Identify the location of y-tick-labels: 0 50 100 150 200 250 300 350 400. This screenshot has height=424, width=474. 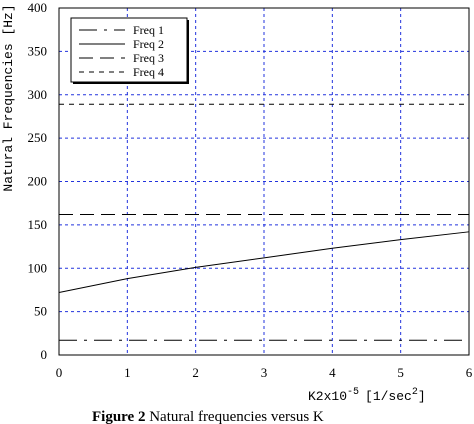
(38, 181).